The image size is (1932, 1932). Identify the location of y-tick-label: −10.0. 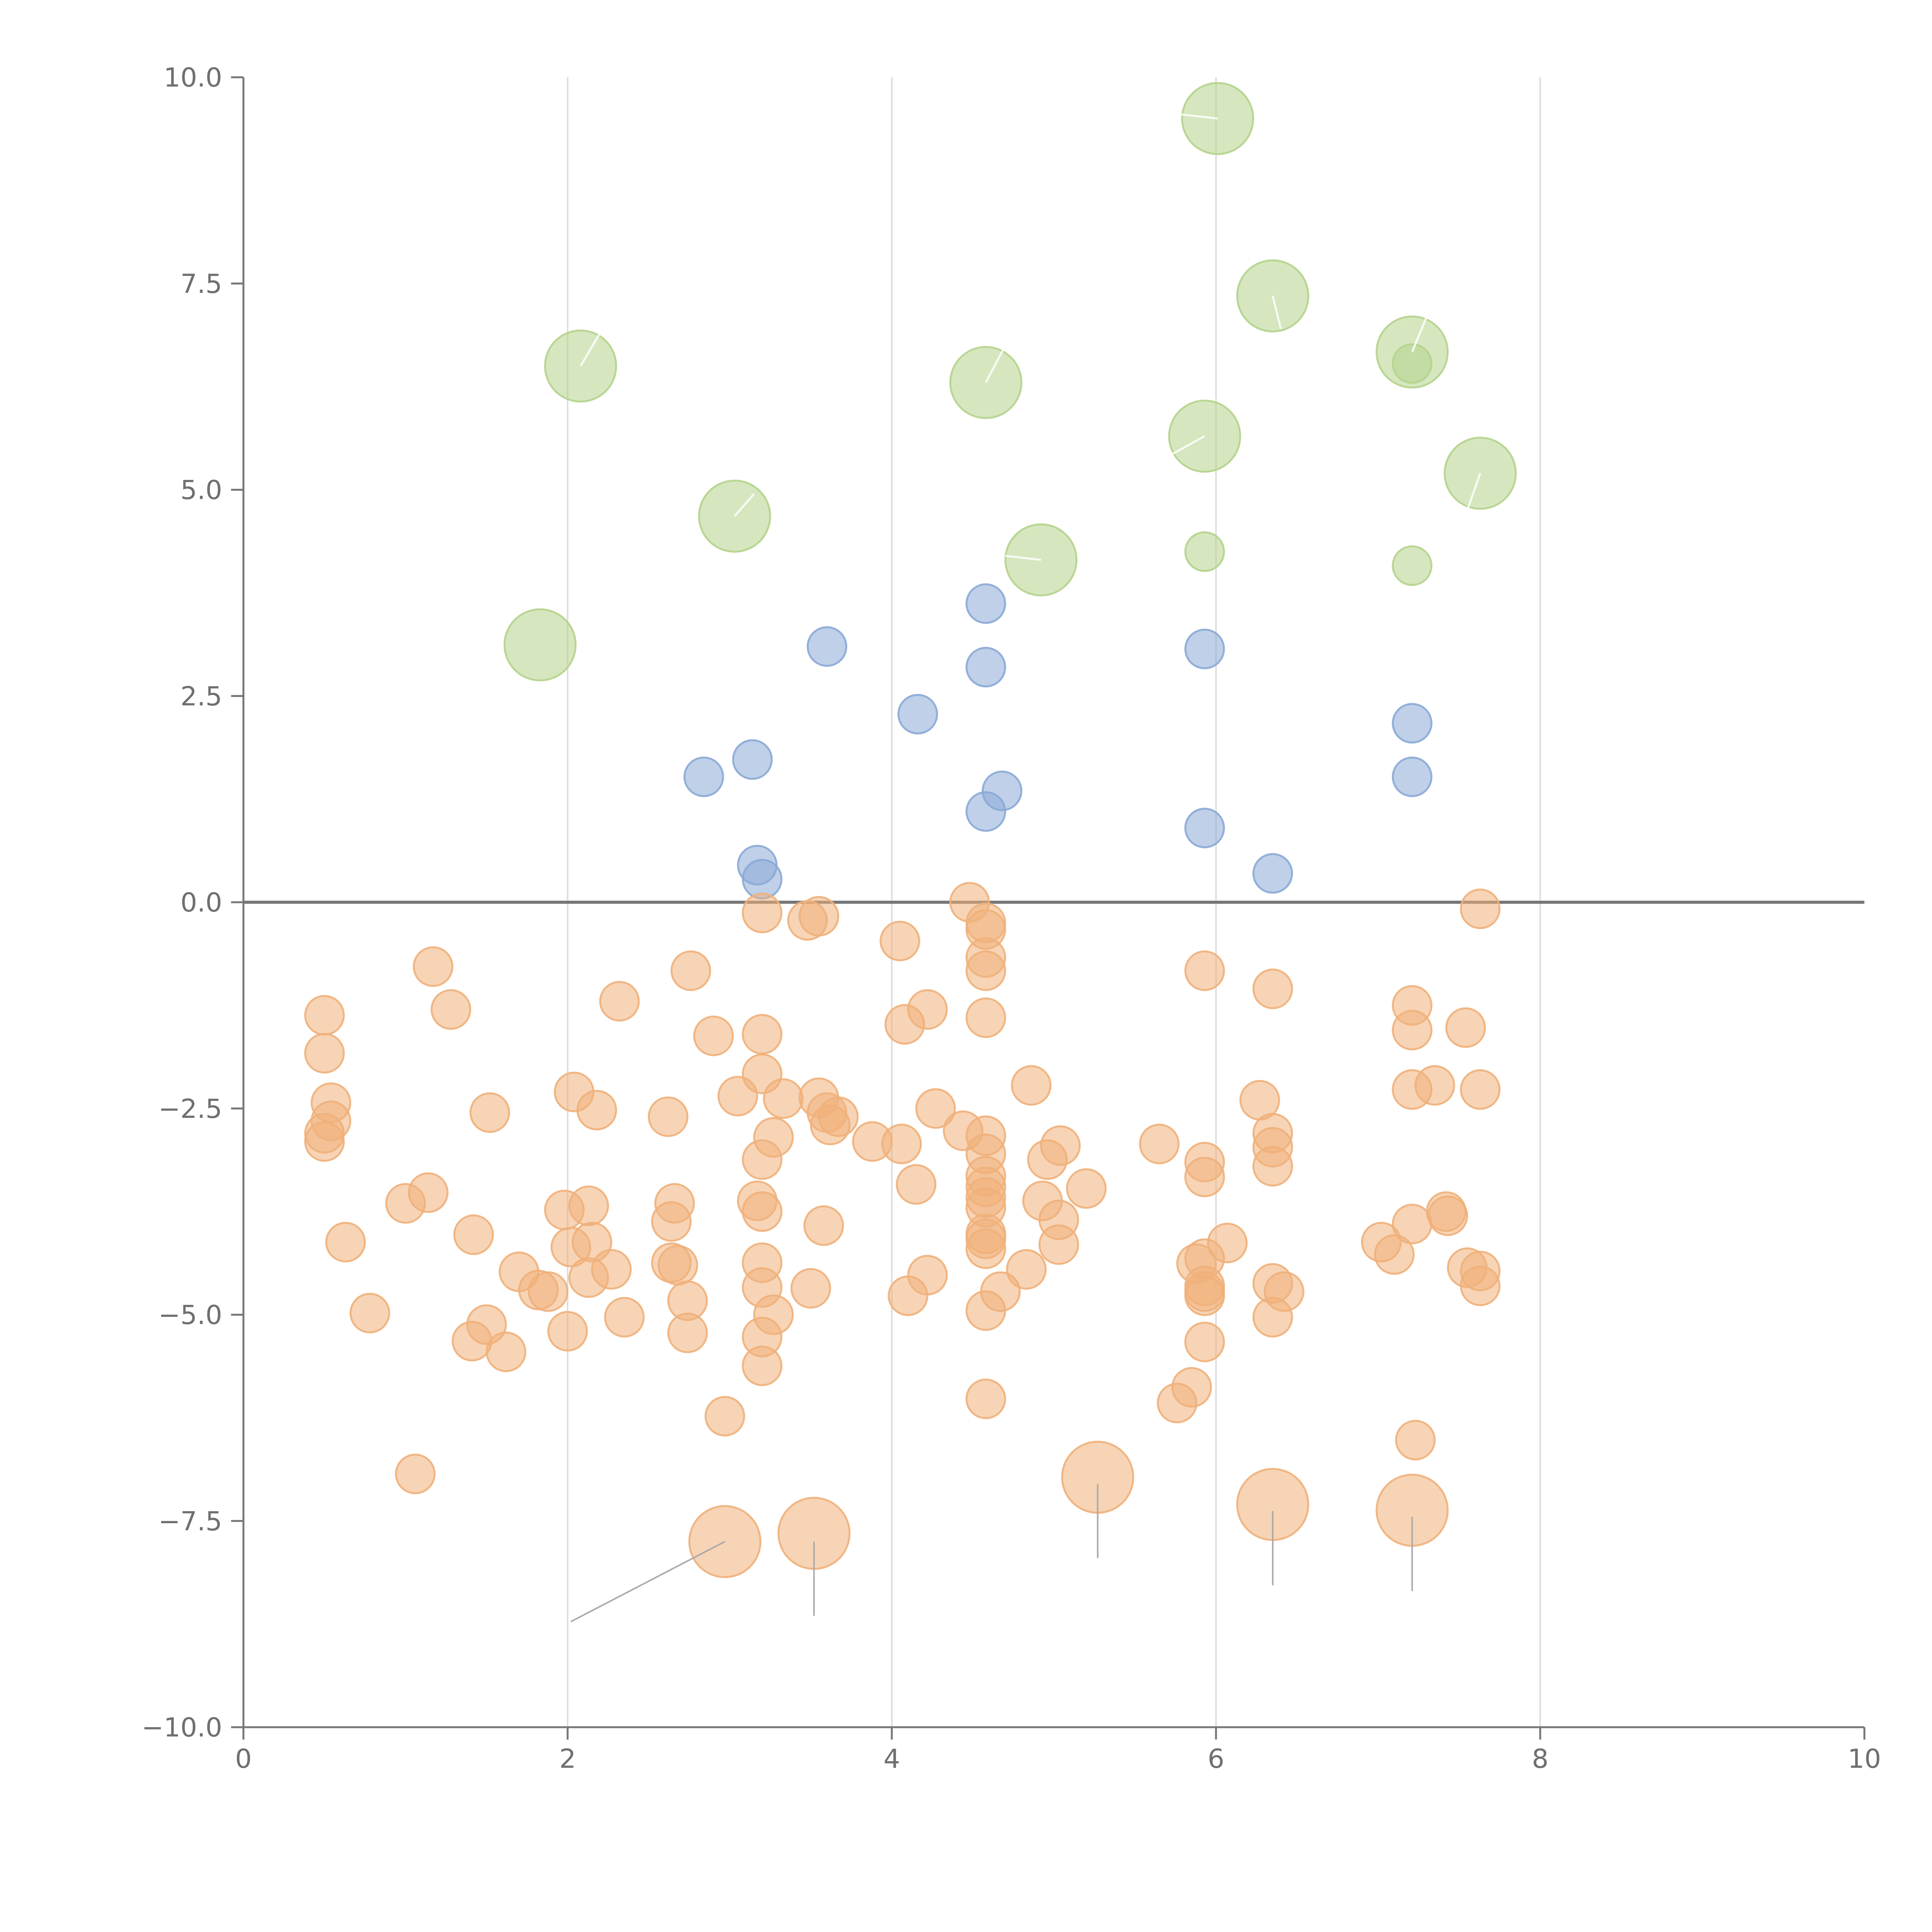
(182, 1728).